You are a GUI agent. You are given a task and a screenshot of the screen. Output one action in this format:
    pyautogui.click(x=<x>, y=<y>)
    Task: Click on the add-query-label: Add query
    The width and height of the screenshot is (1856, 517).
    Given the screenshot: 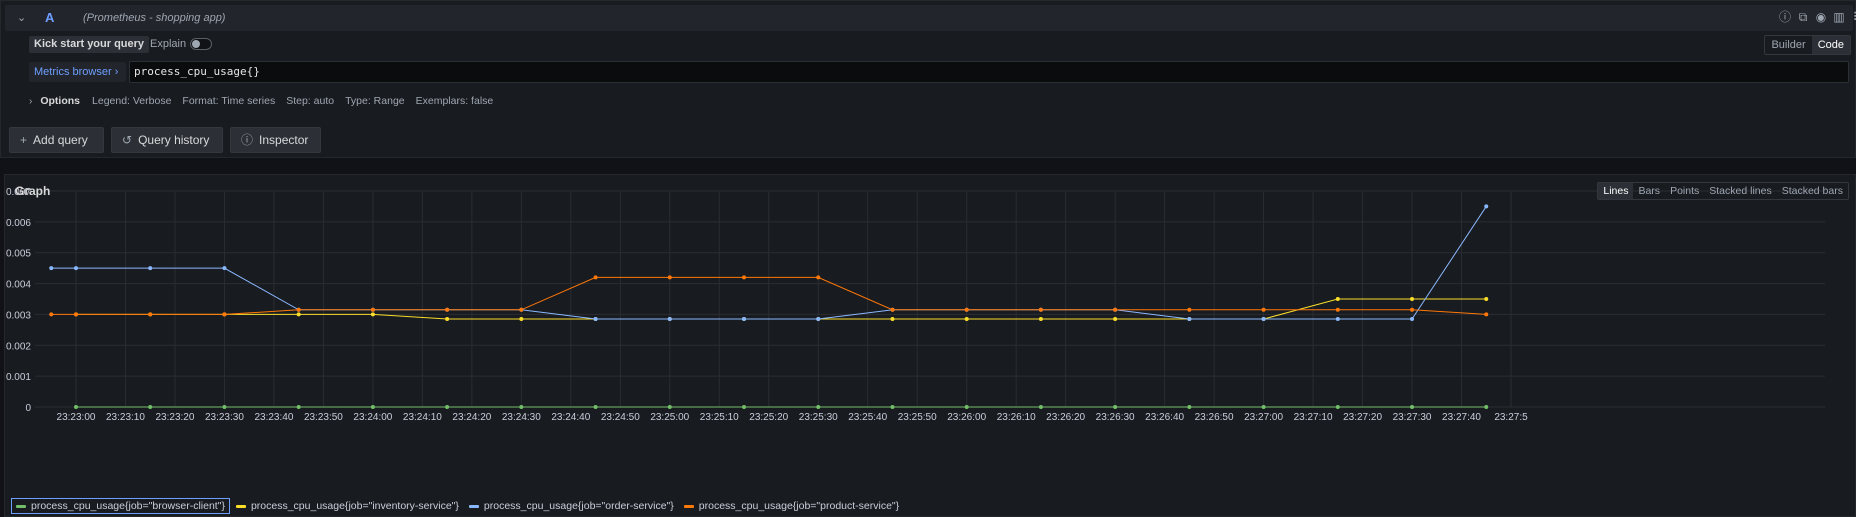 What is the action you would take?
    pyautogui.click(x=60, y=140)
    